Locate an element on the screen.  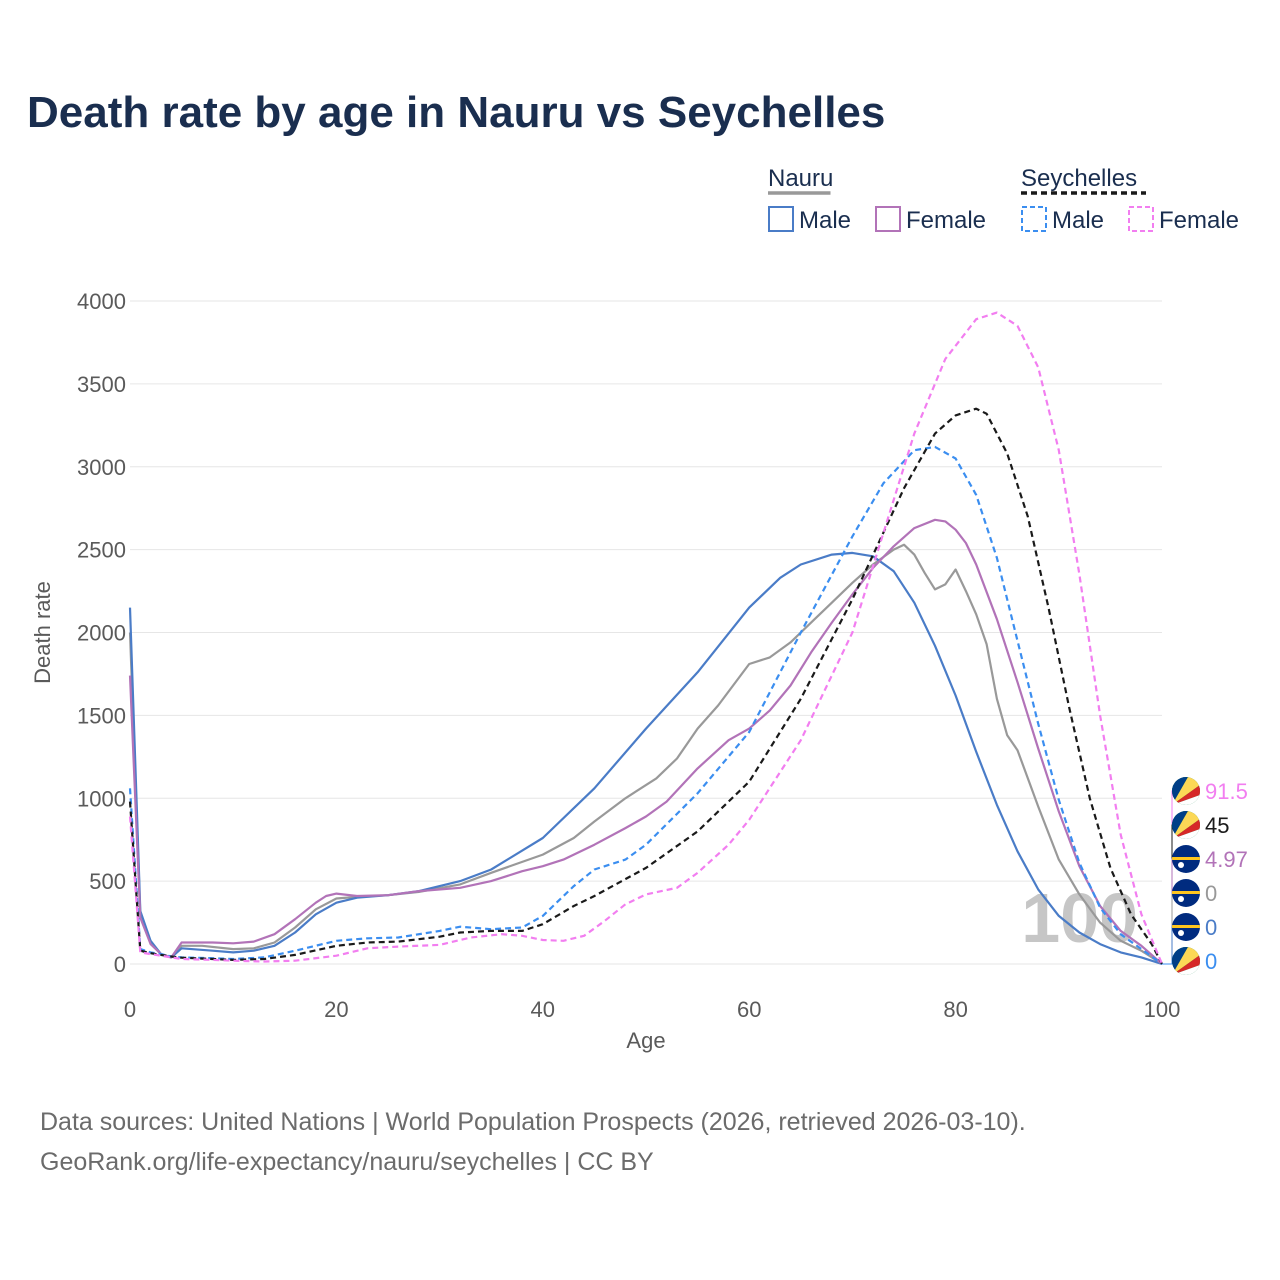
legend-group-title: Nauru is located at coordinates (800, 178).